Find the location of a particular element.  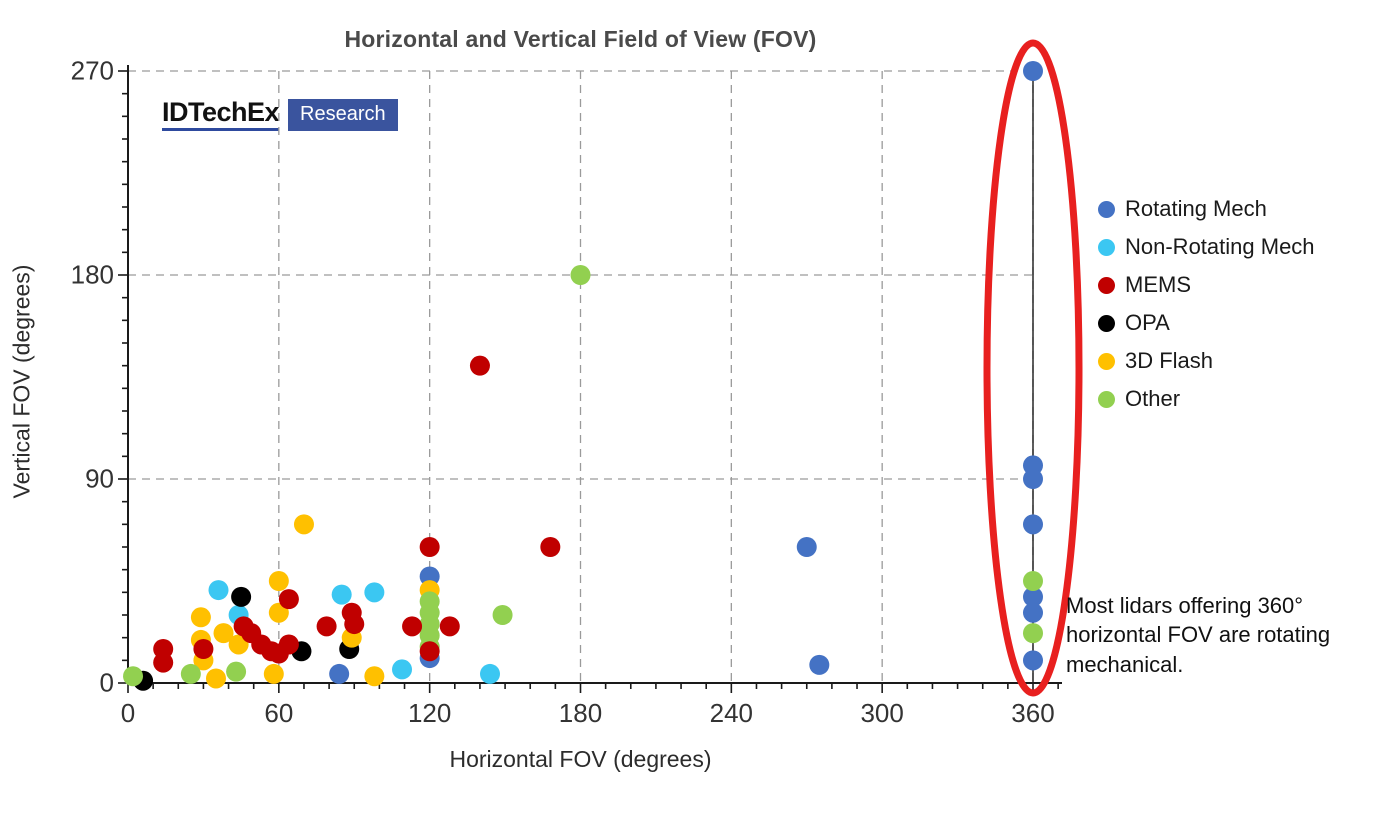

legend-label: Rotating Mech is located at coordinates (1196, 208).